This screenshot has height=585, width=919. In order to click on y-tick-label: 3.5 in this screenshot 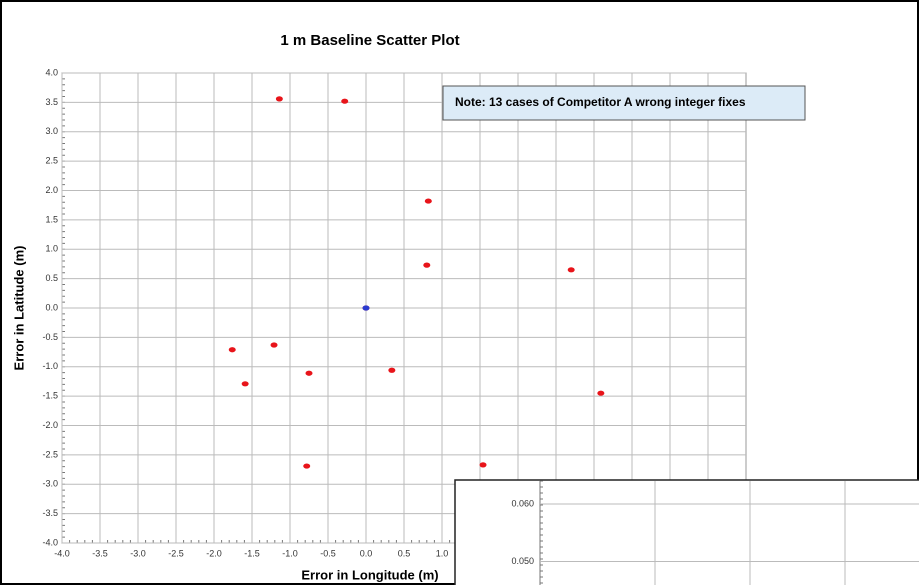, I will do `click(51, 102)`.